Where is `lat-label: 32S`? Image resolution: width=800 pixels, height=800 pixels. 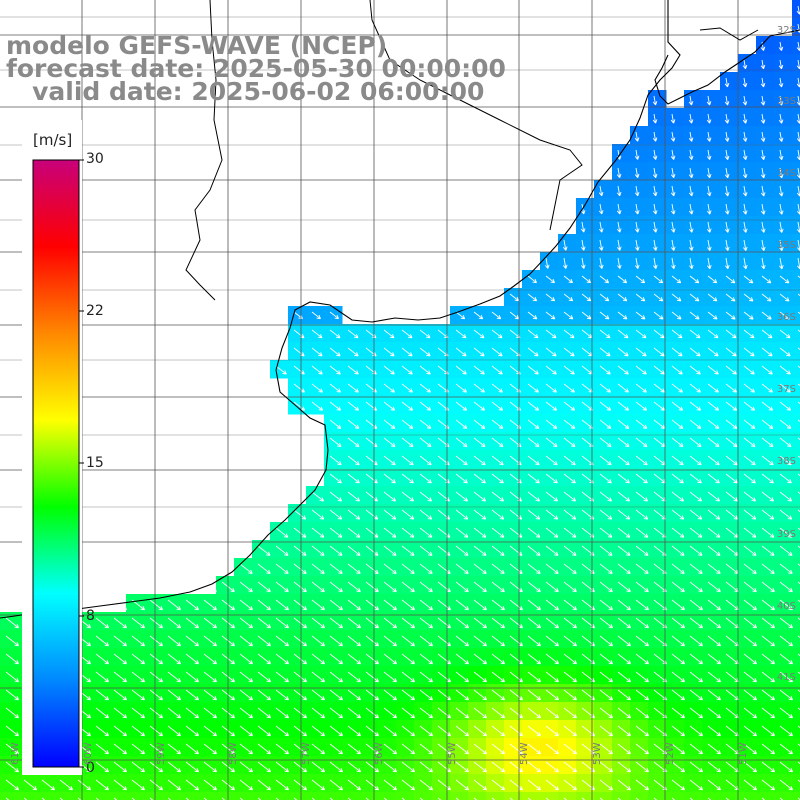
lat-label: 32S is located at coordinates (786, 30).